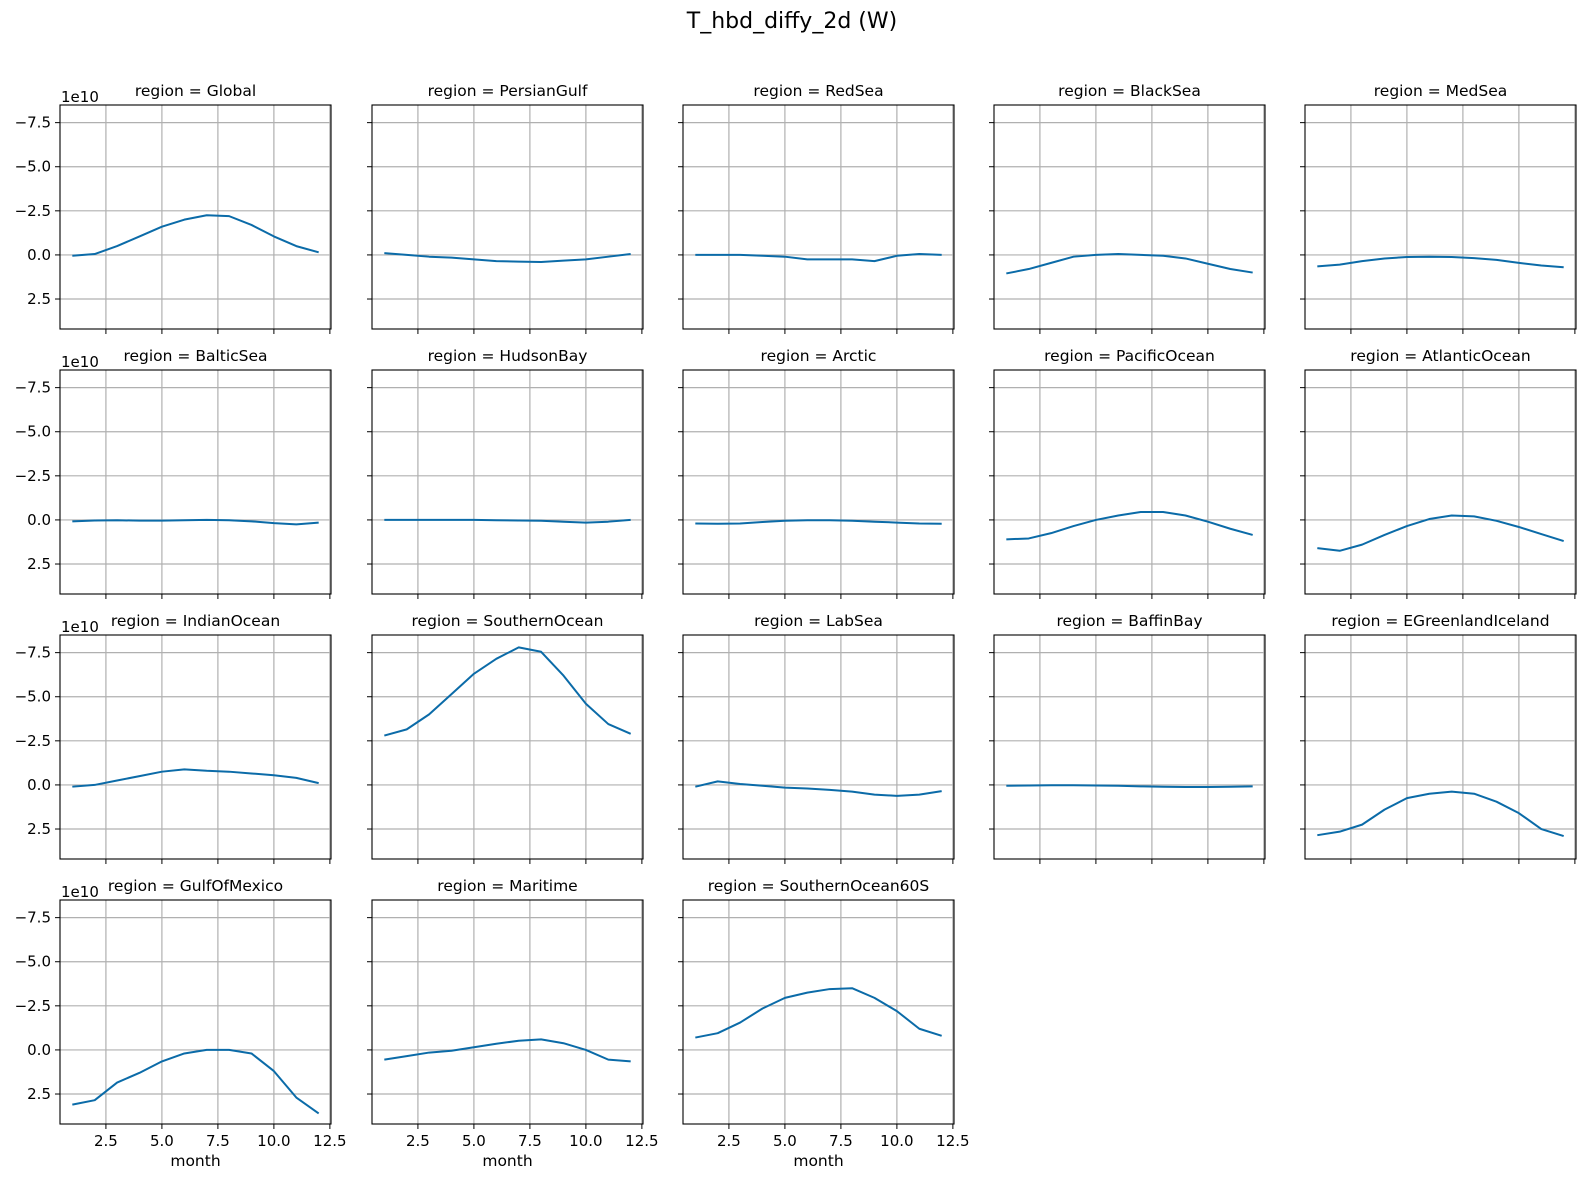 This screenshot has width=1584, height=1178. I want to click on panel-title: region = AtlanticOcean, so click(1440, 356).